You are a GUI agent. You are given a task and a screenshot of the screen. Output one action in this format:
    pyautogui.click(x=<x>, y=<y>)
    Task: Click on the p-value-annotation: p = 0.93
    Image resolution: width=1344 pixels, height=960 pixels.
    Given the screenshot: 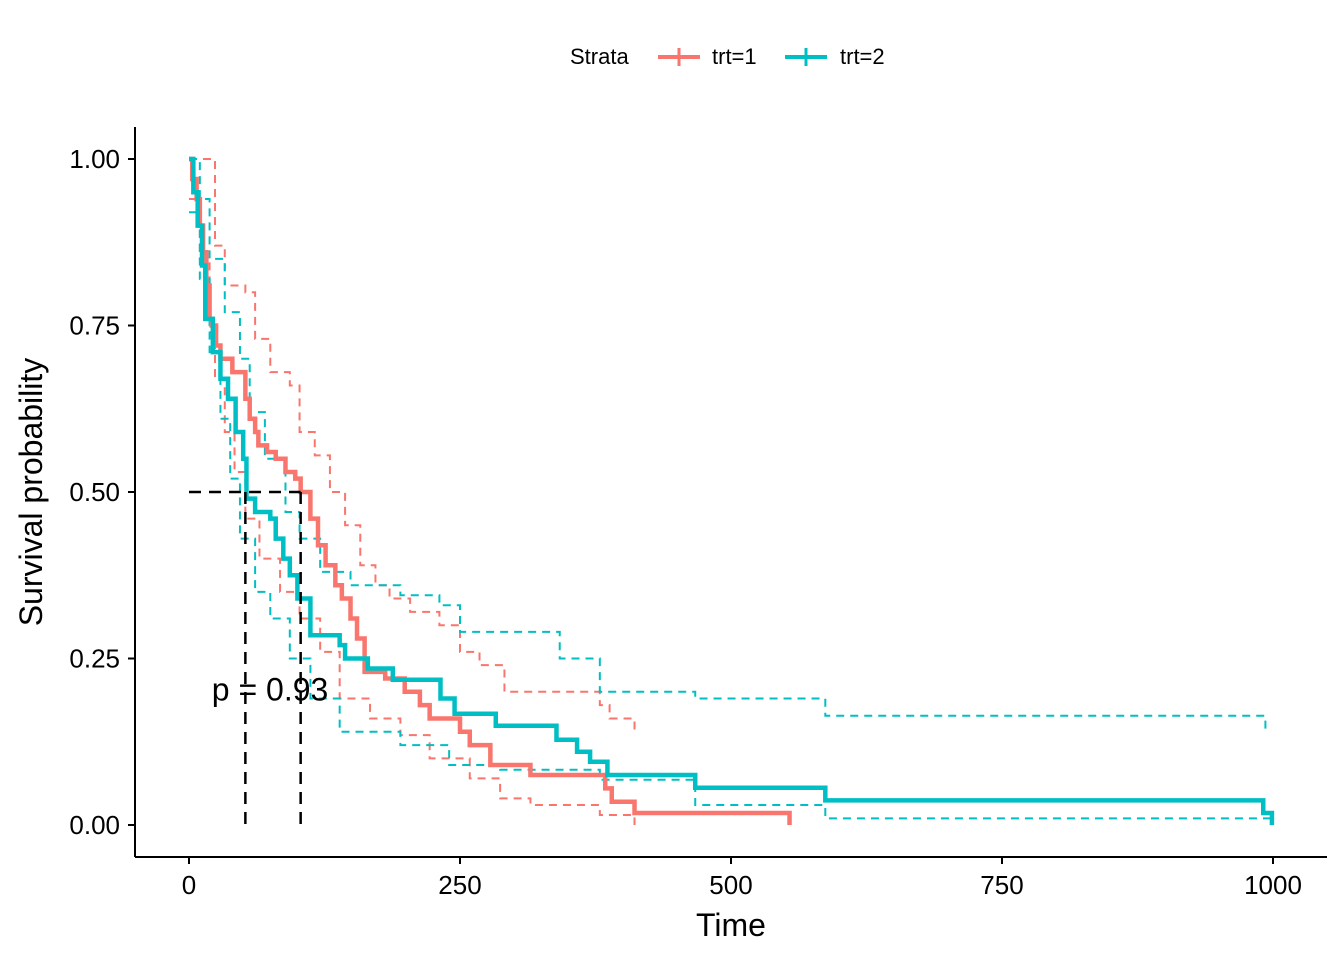 What is the action you would take?
    pyautogui.click(x=270, y=689)
    